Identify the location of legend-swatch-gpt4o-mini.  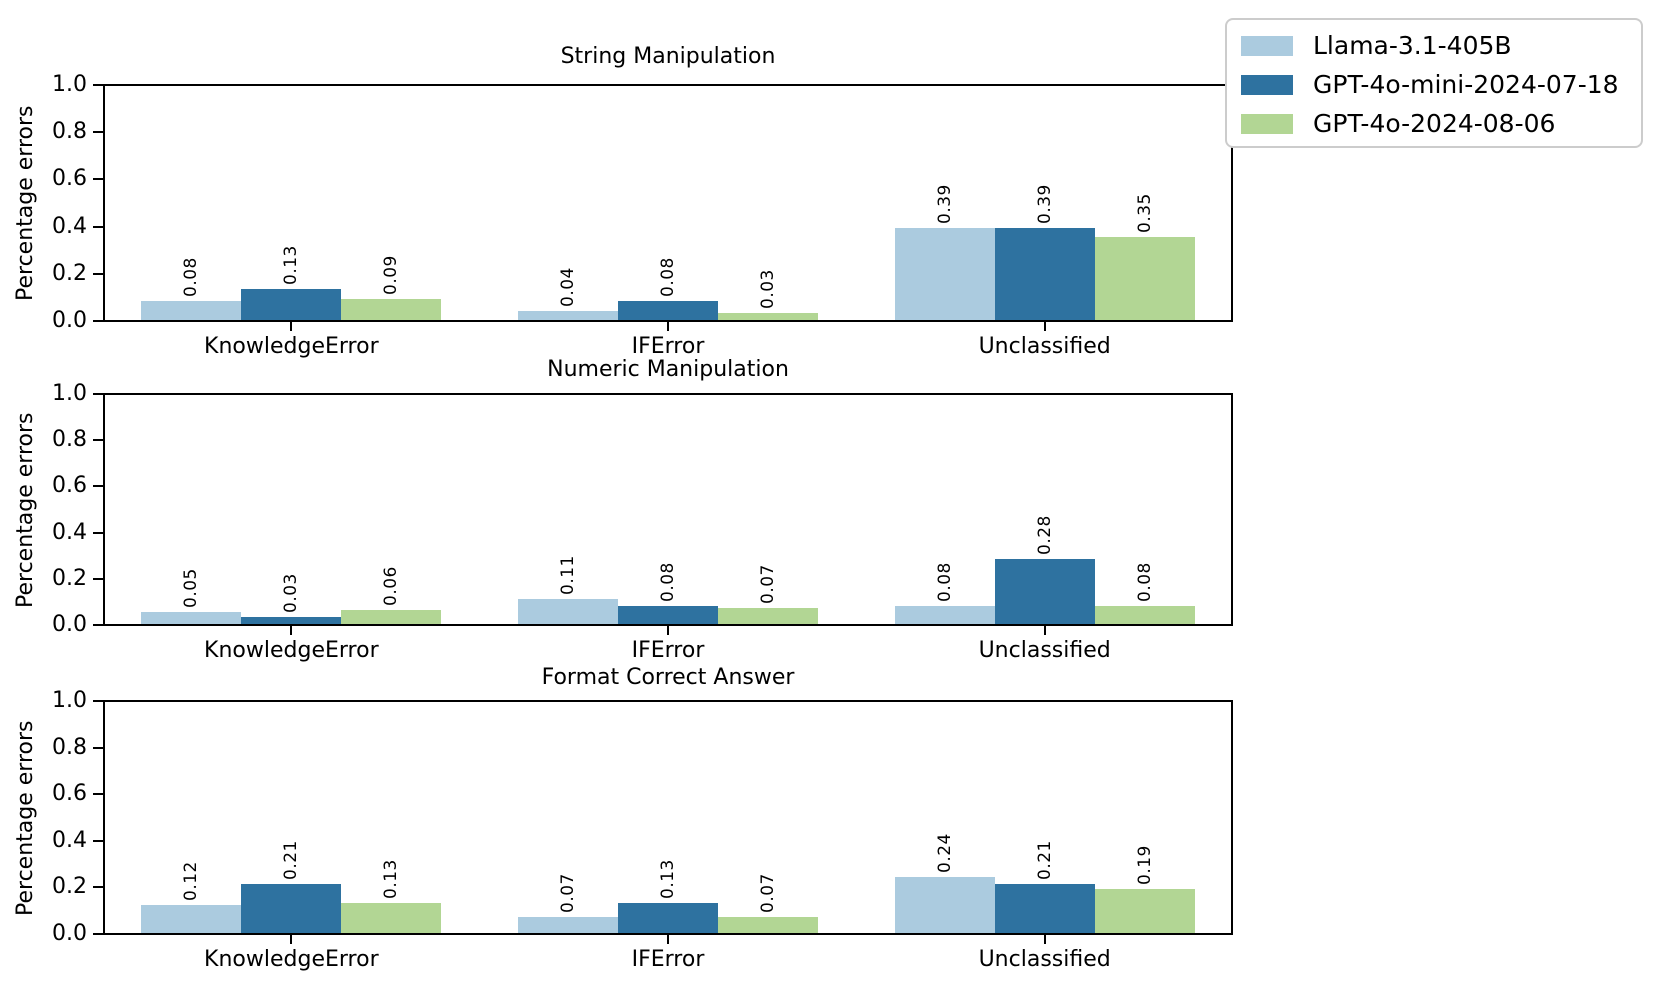
(1267, 84).